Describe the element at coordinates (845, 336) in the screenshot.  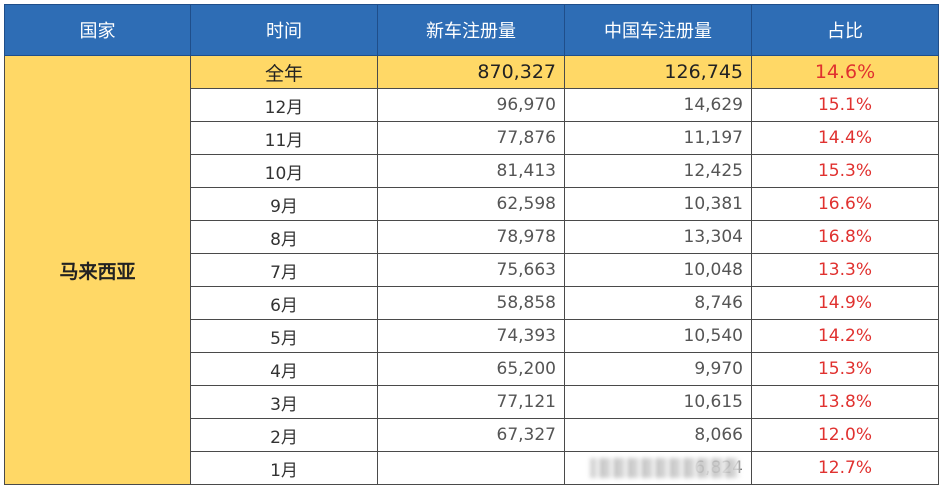
I see `share-cell: 14.2%` at that location.